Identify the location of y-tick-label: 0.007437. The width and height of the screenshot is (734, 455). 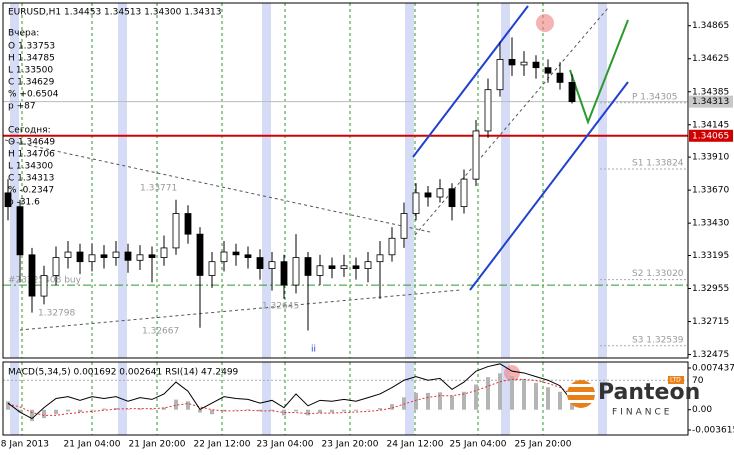
(713, 369).